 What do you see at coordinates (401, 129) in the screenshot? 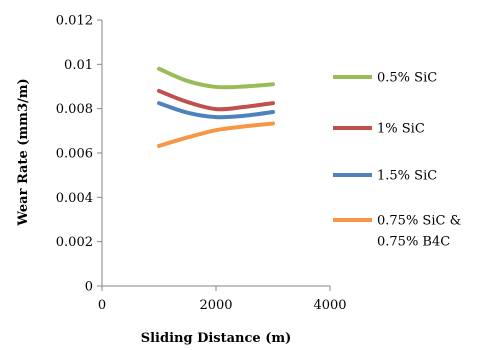
I see `legend-label-1: 1% SiC` at bounding box center [401, 129].